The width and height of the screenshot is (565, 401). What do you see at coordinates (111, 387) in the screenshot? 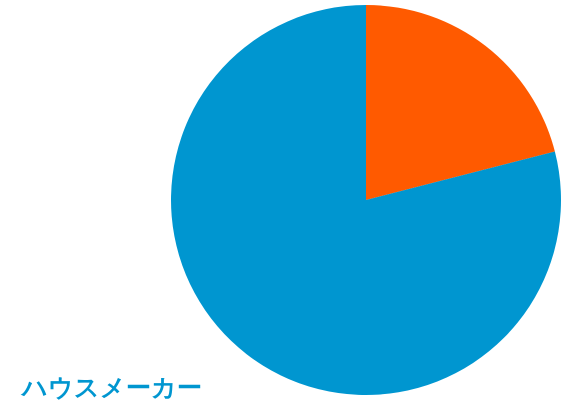
I see `slice-label: ハウスメーカー` at bounding box center [111, 387].